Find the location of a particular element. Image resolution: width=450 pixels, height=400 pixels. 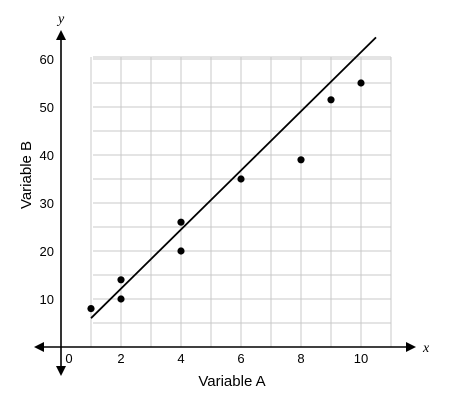

y-tick-label: 60 is located at coordinates (47, 59).